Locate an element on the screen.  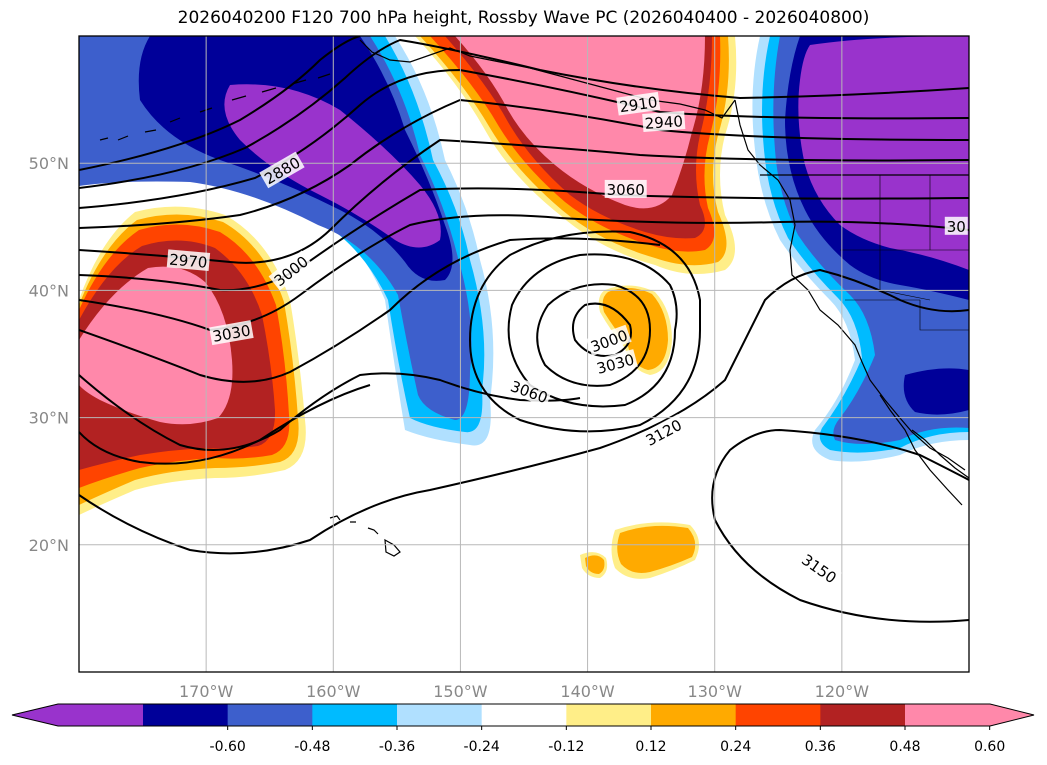
colorbar-tick-label: -0.12 is located at coordinates (566, 747).